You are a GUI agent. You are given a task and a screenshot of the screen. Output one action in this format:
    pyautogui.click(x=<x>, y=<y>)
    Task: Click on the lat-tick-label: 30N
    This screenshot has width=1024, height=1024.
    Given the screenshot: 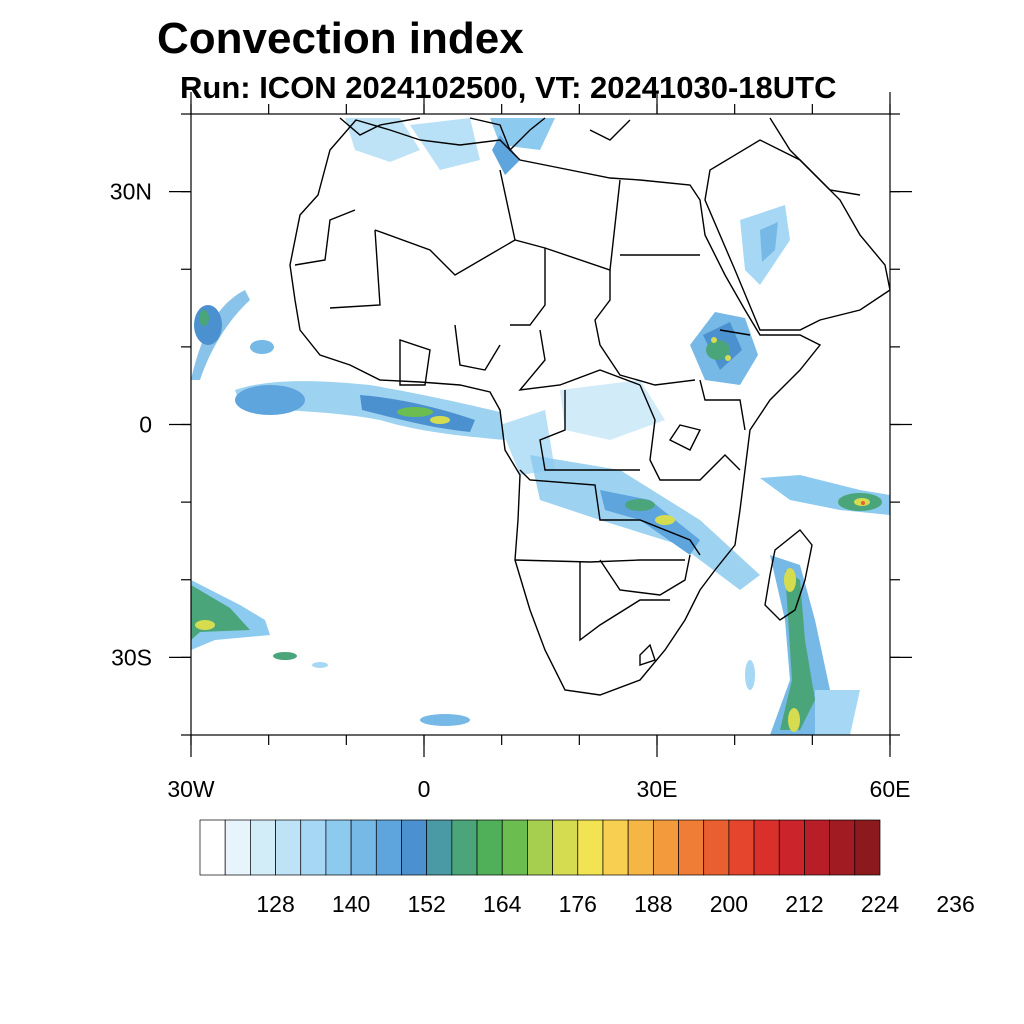 What is the action you would take?
    pyautogui.click(x=131, y=192)
    